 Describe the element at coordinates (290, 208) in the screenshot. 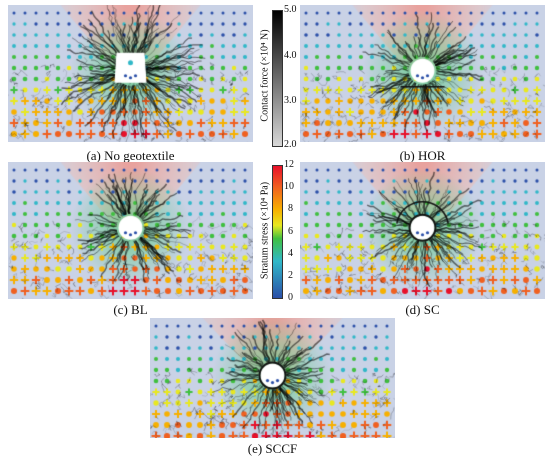

I see `stratum-stress-tick: 8` at that location.